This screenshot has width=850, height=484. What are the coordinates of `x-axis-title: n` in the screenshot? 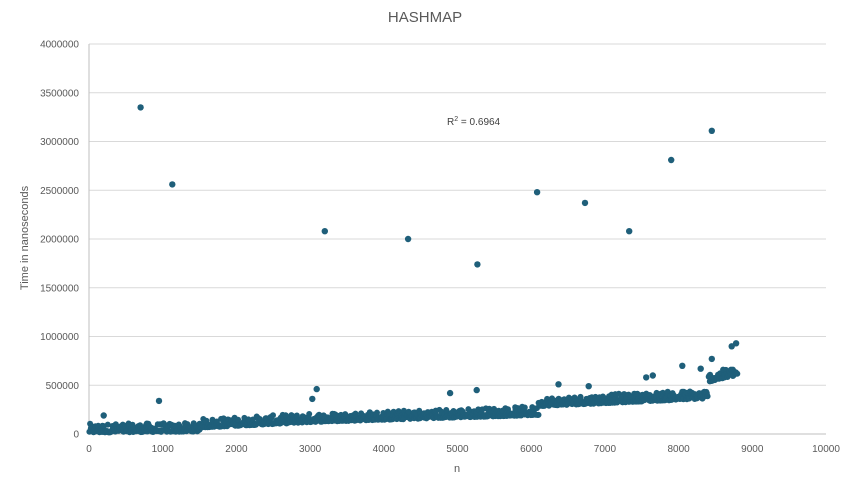 It's located at (457, 469).